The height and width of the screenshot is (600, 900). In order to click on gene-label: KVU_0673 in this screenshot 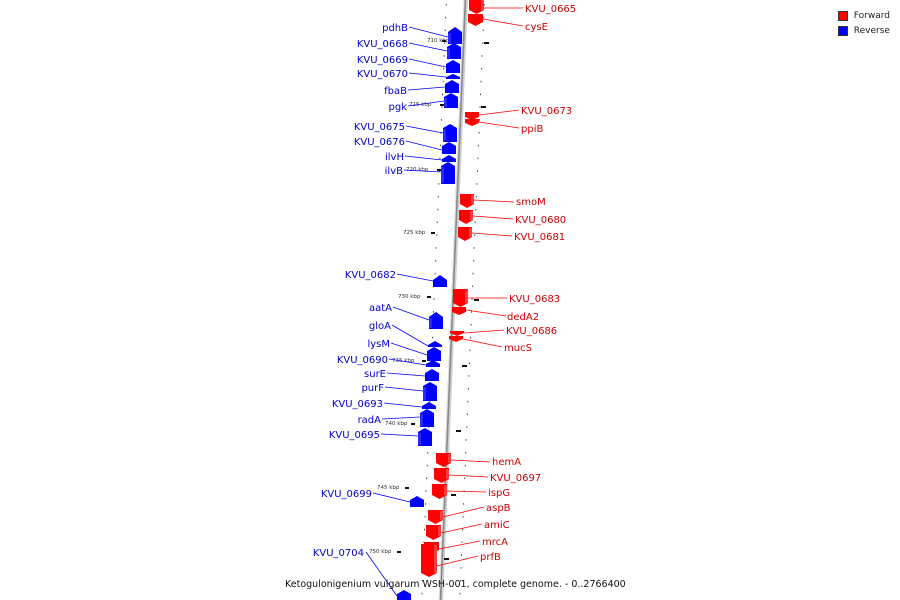, I will do `click(546, 111)`.